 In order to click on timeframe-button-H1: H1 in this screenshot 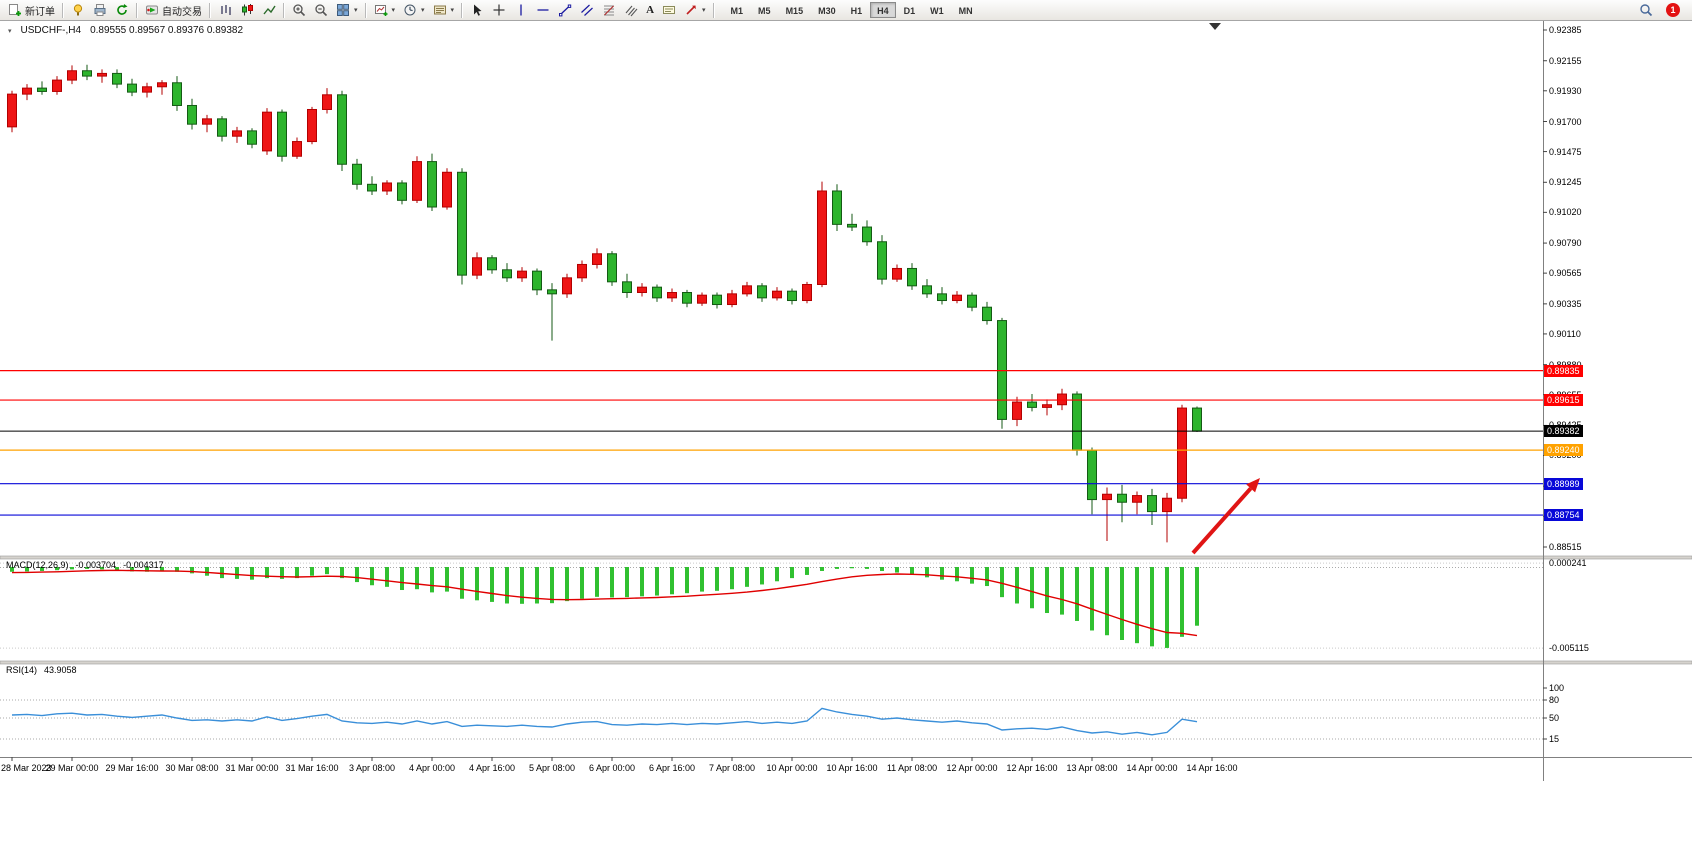, I will do `click(857, 10)`.